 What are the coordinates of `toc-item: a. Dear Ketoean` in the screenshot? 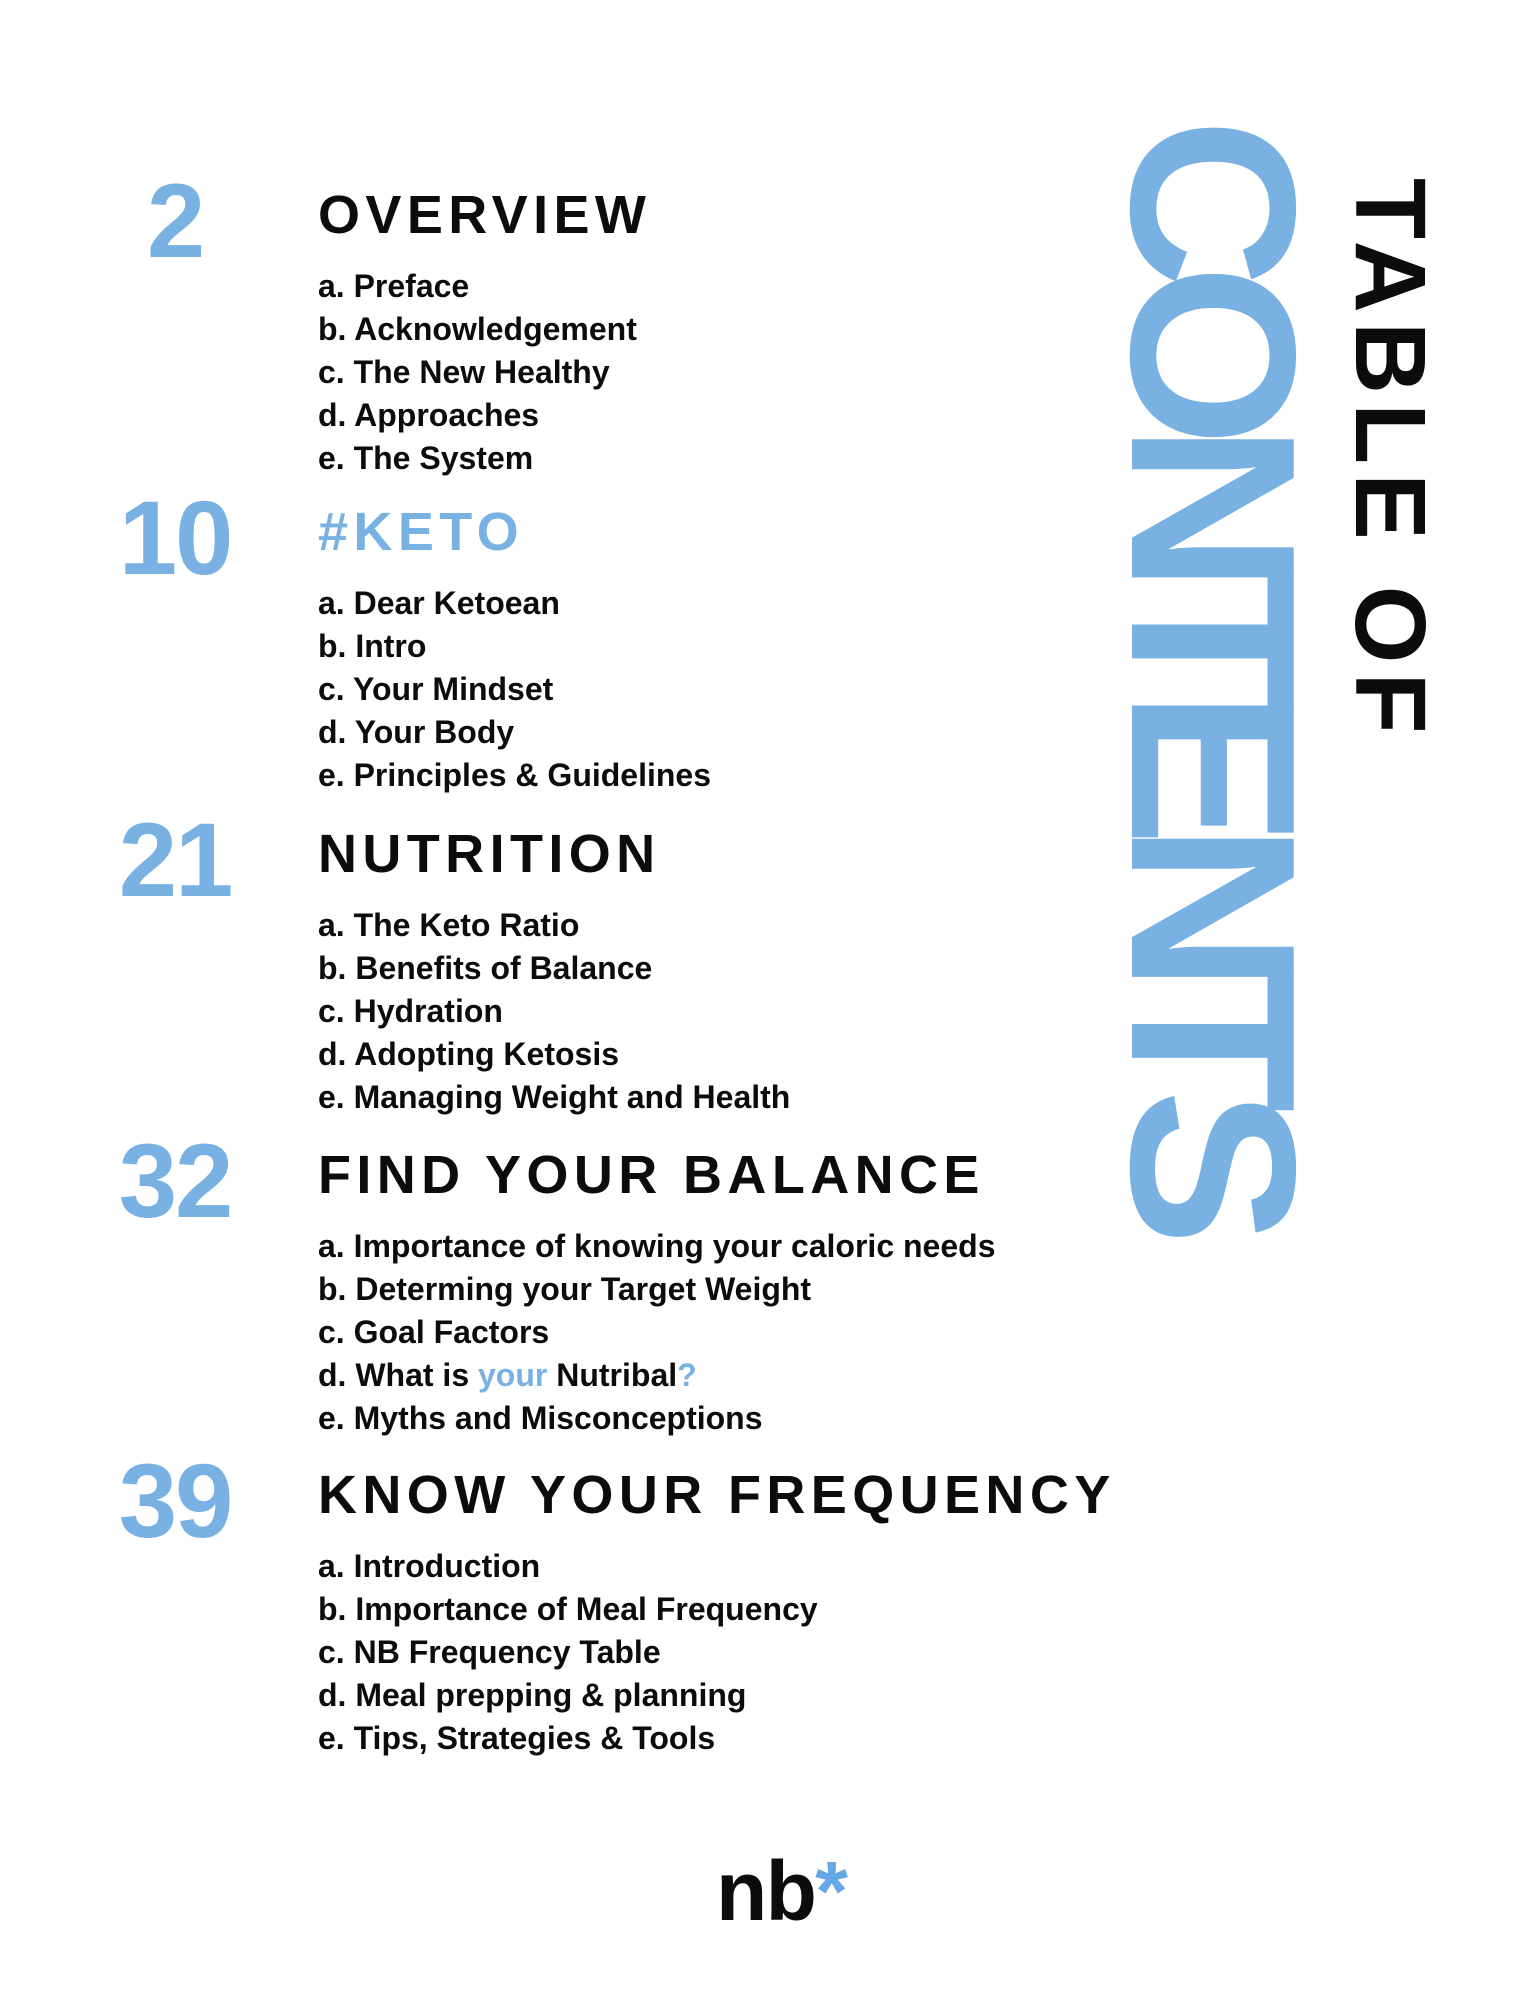 It's located at (439, 603).